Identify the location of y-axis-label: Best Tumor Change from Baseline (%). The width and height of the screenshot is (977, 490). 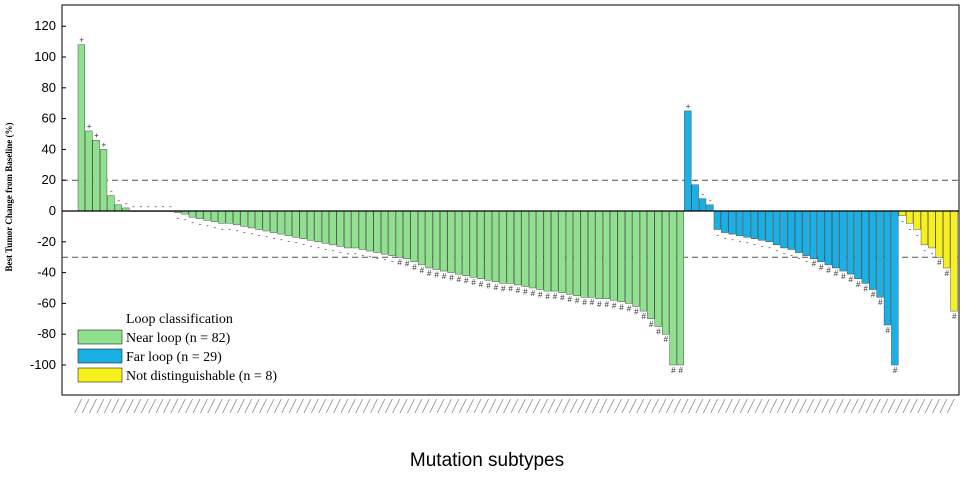
(9, 197).